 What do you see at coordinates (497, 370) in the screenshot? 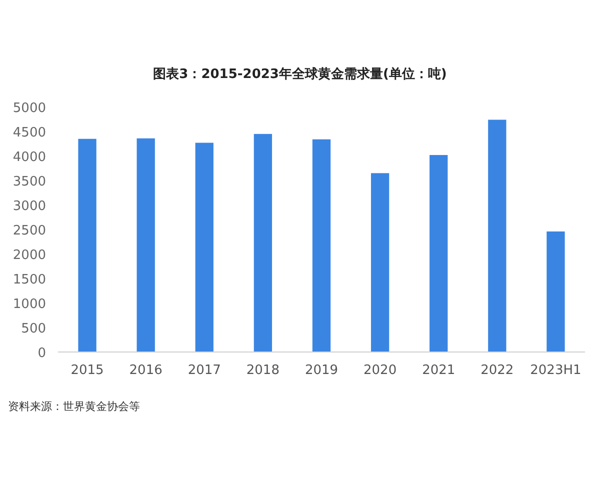
I see `x-tick-label: 2022` at bounding box center [497, 370].